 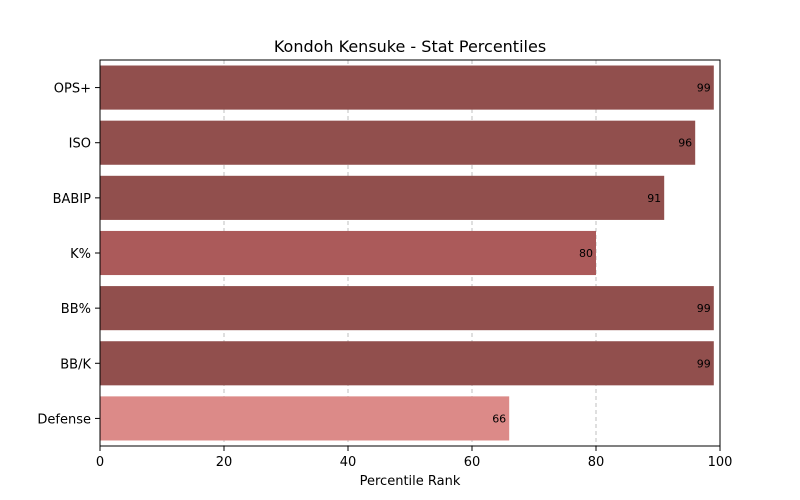 What do you see at coordinates (305, 418) in the screenshot?
I see `bar-Defense` at bounding box center [305, 418].